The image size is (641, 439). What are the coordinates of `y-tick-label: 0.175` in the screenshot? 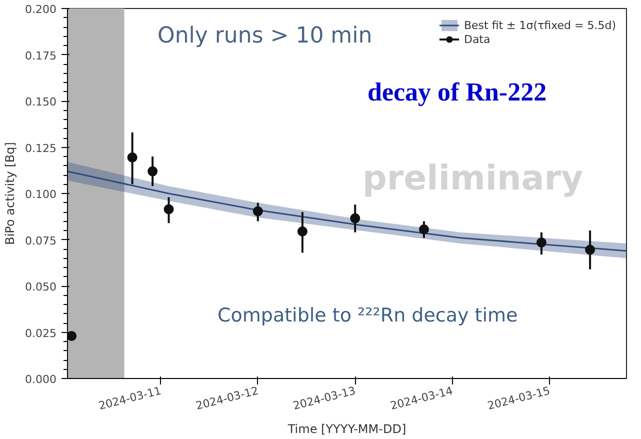 It's located at (41, 55).